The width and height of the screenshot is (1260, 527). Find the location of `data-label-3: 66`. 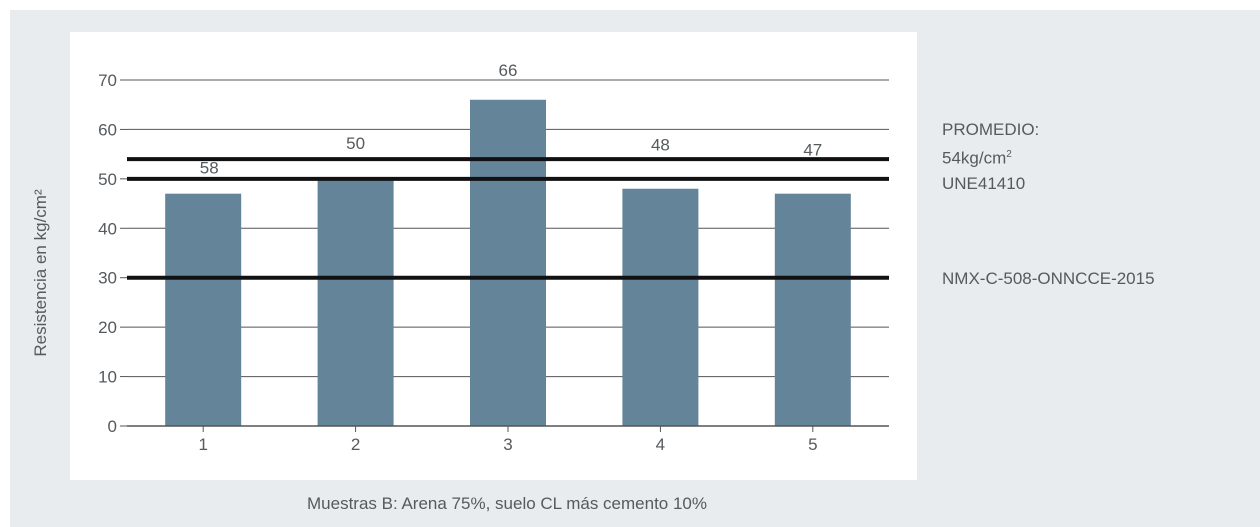

data-label-3: 66 is located at coordinates (508, 70).